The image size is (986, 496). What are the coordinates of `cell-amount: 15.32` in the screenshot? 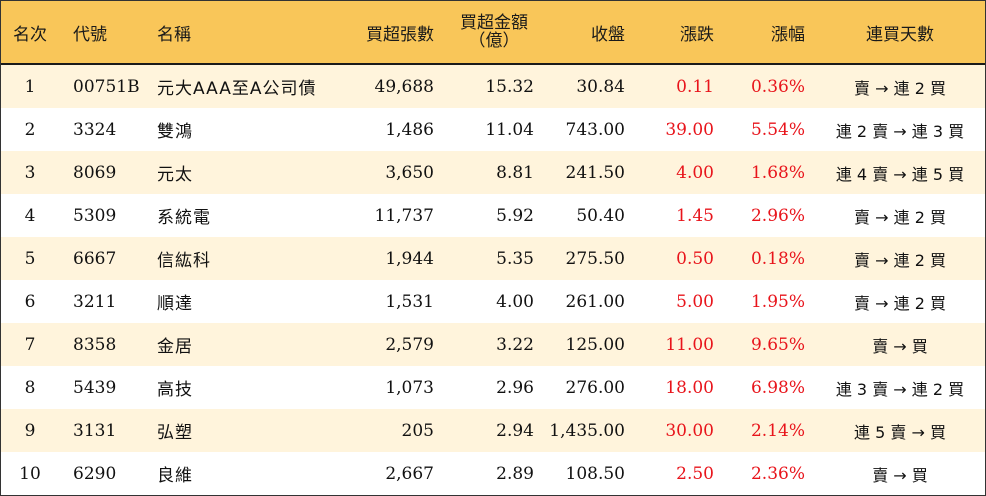 It's located at (509, 86).